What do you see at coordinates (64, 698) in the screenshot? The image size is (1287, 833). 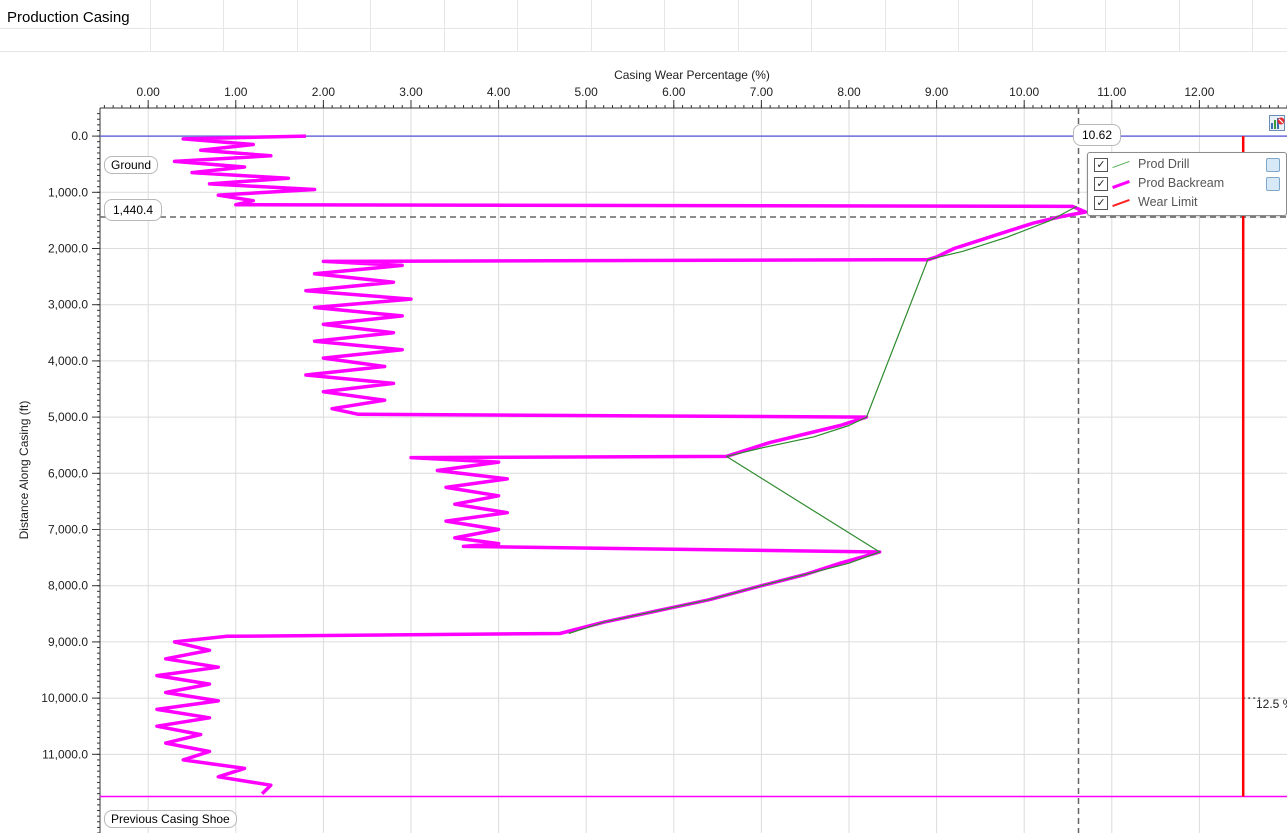 I see `y-tick-label: 10,000.0` at bounding box center [64, 698].